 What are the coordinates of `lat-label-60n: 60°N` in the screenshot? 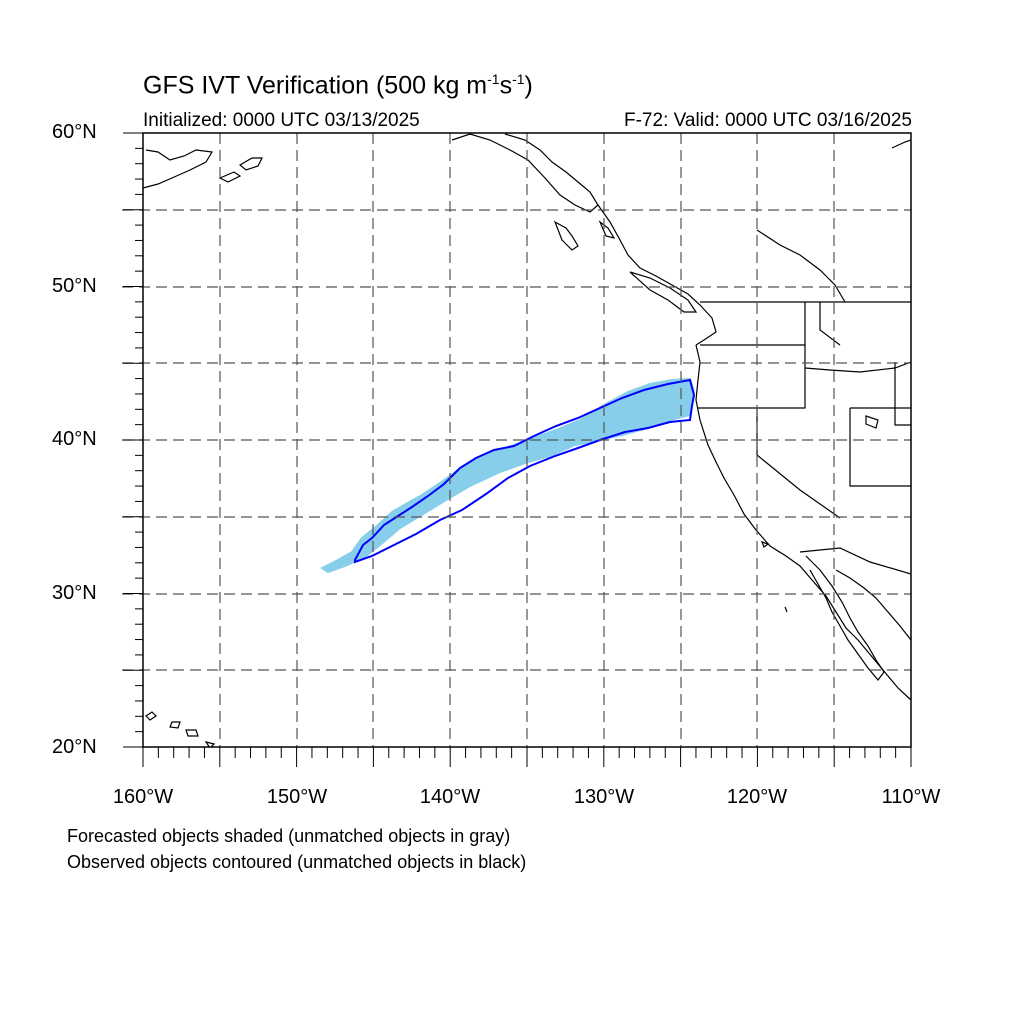 It's located at (74, 132).